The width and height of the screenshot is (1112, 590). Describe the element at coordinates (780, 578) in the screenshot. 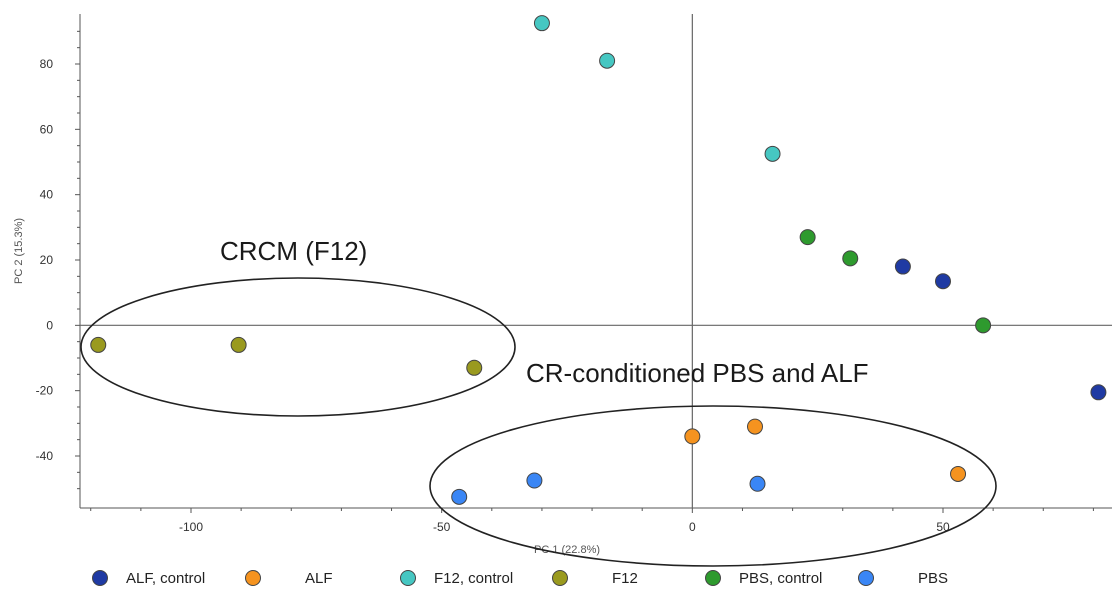

I see `legend-label: PBS, control` at that location.